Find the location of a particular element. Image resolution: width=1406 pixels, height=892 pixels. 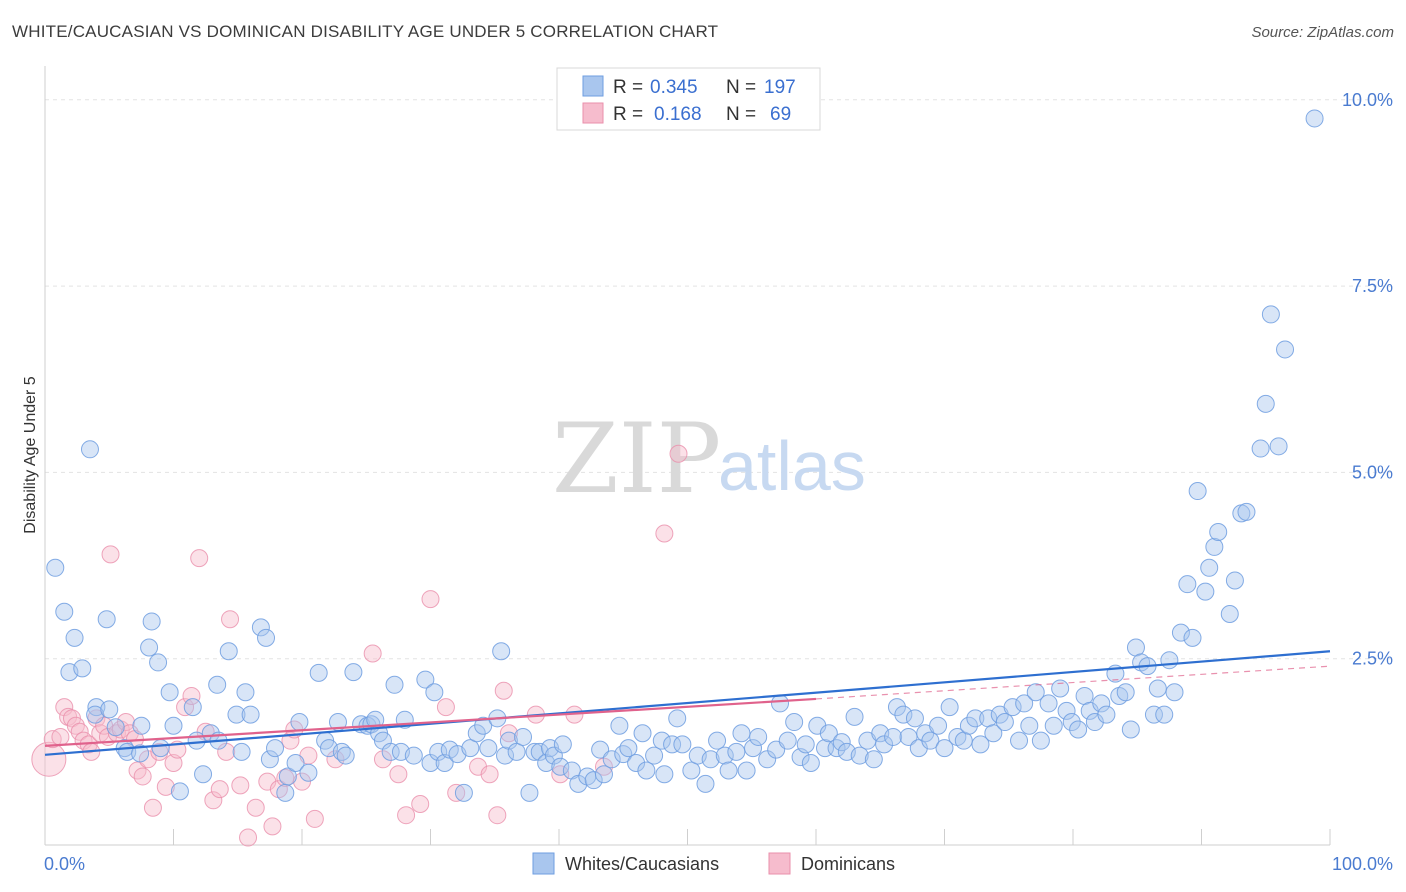

bottom-legend-label-1: Whites/Caucasians is located at coordinates (642, 864).